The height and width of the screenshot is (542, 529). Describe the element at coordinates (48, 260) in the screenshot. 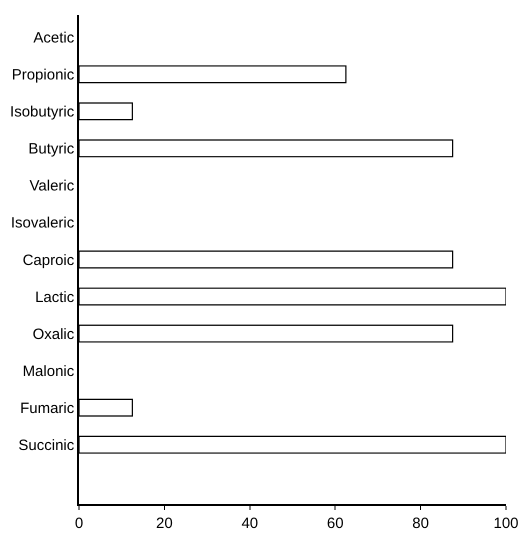

I see `y-tick-label: Caproic` at that location.